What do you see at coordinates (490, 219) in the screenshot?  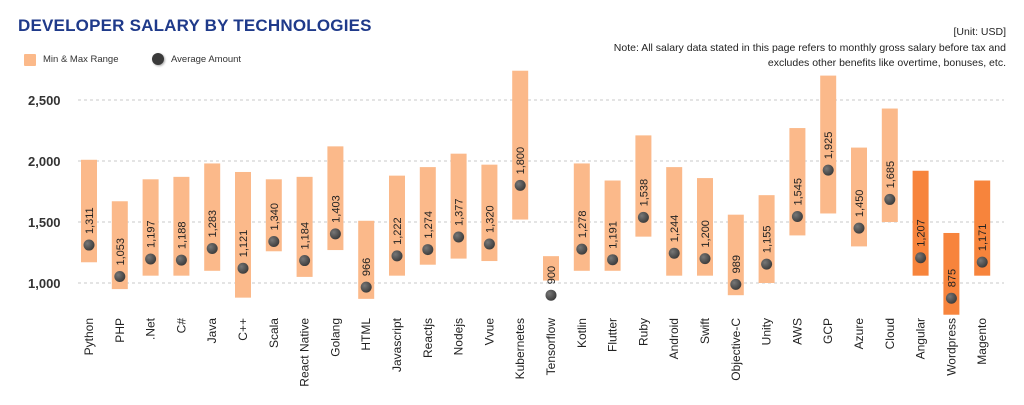 I see `average-label: 1,320` at bounding box center [490, 219].